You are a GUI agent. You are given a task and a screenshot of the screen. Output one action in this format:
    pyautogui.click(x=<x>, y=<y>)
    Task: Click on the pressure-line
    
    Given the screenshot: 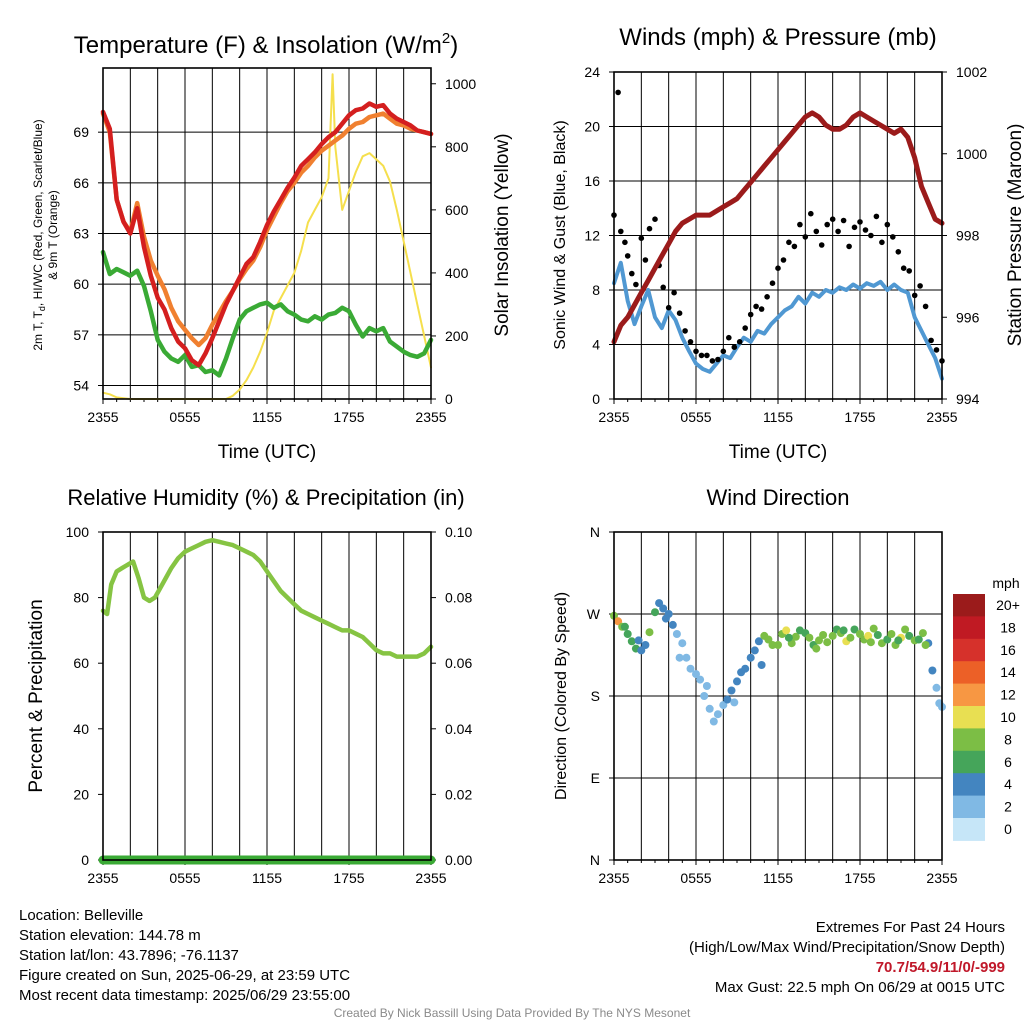 What is the action you would take?
    pyautogui.click(x=778, y=227)
    